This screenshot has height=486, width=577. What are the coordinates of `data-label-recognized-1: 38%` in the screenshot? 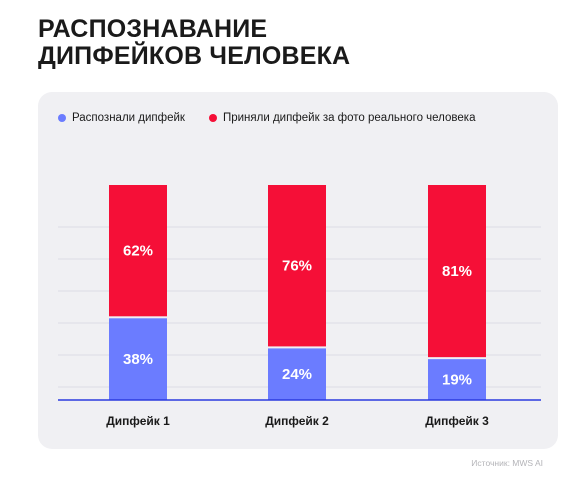 It's located at (138, 359).